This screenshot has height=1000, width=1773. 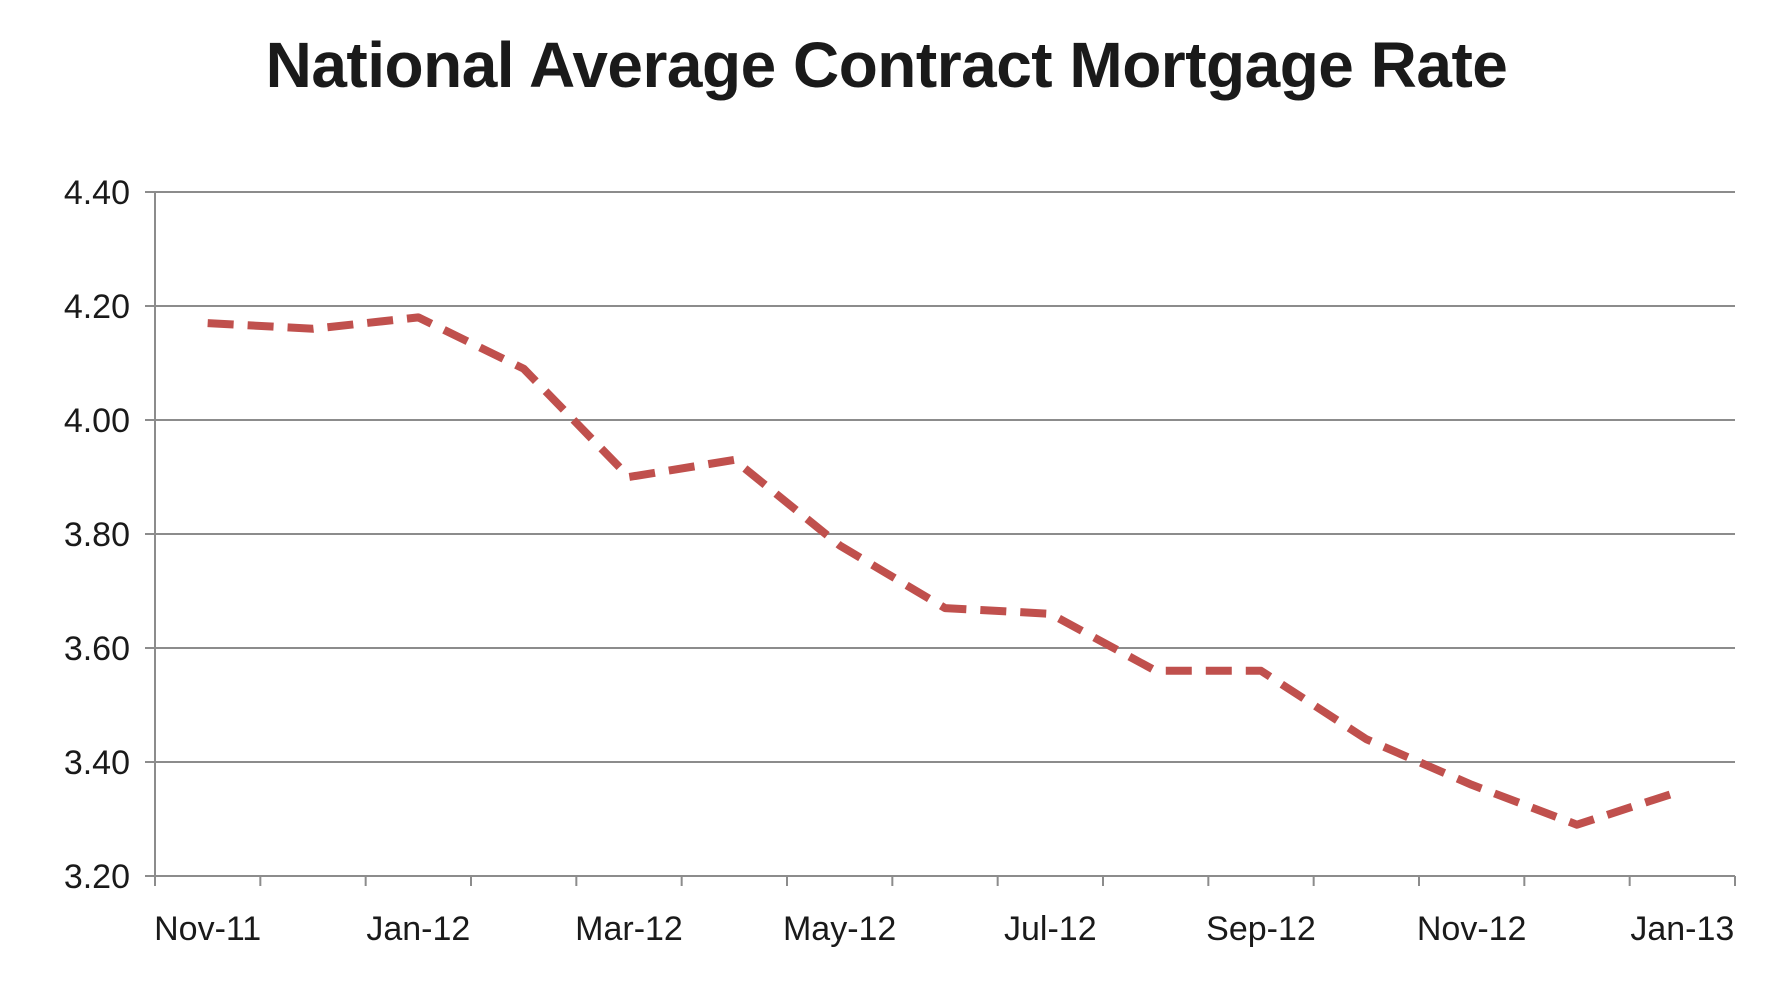 I want to click on y-tick-label: 4.20, so click(x=97, y=307).